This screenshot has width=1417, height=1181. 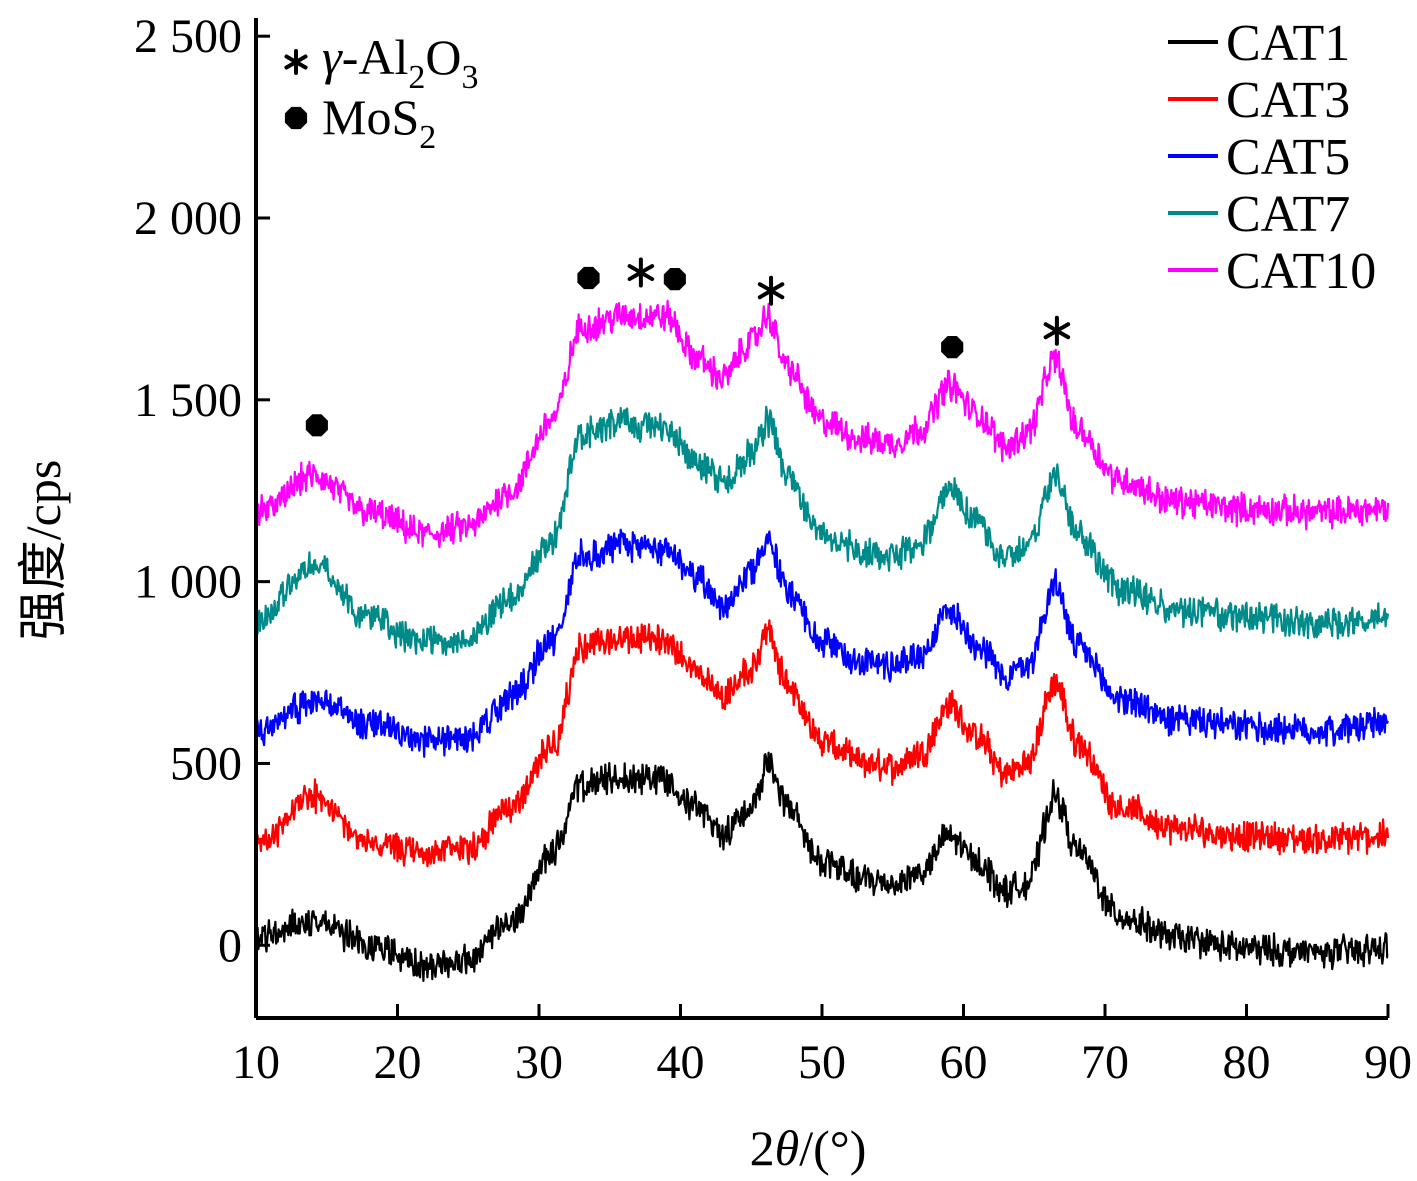 I want to click on phase-legend-label: γ-Al2O3, so click(x=400, y=62).